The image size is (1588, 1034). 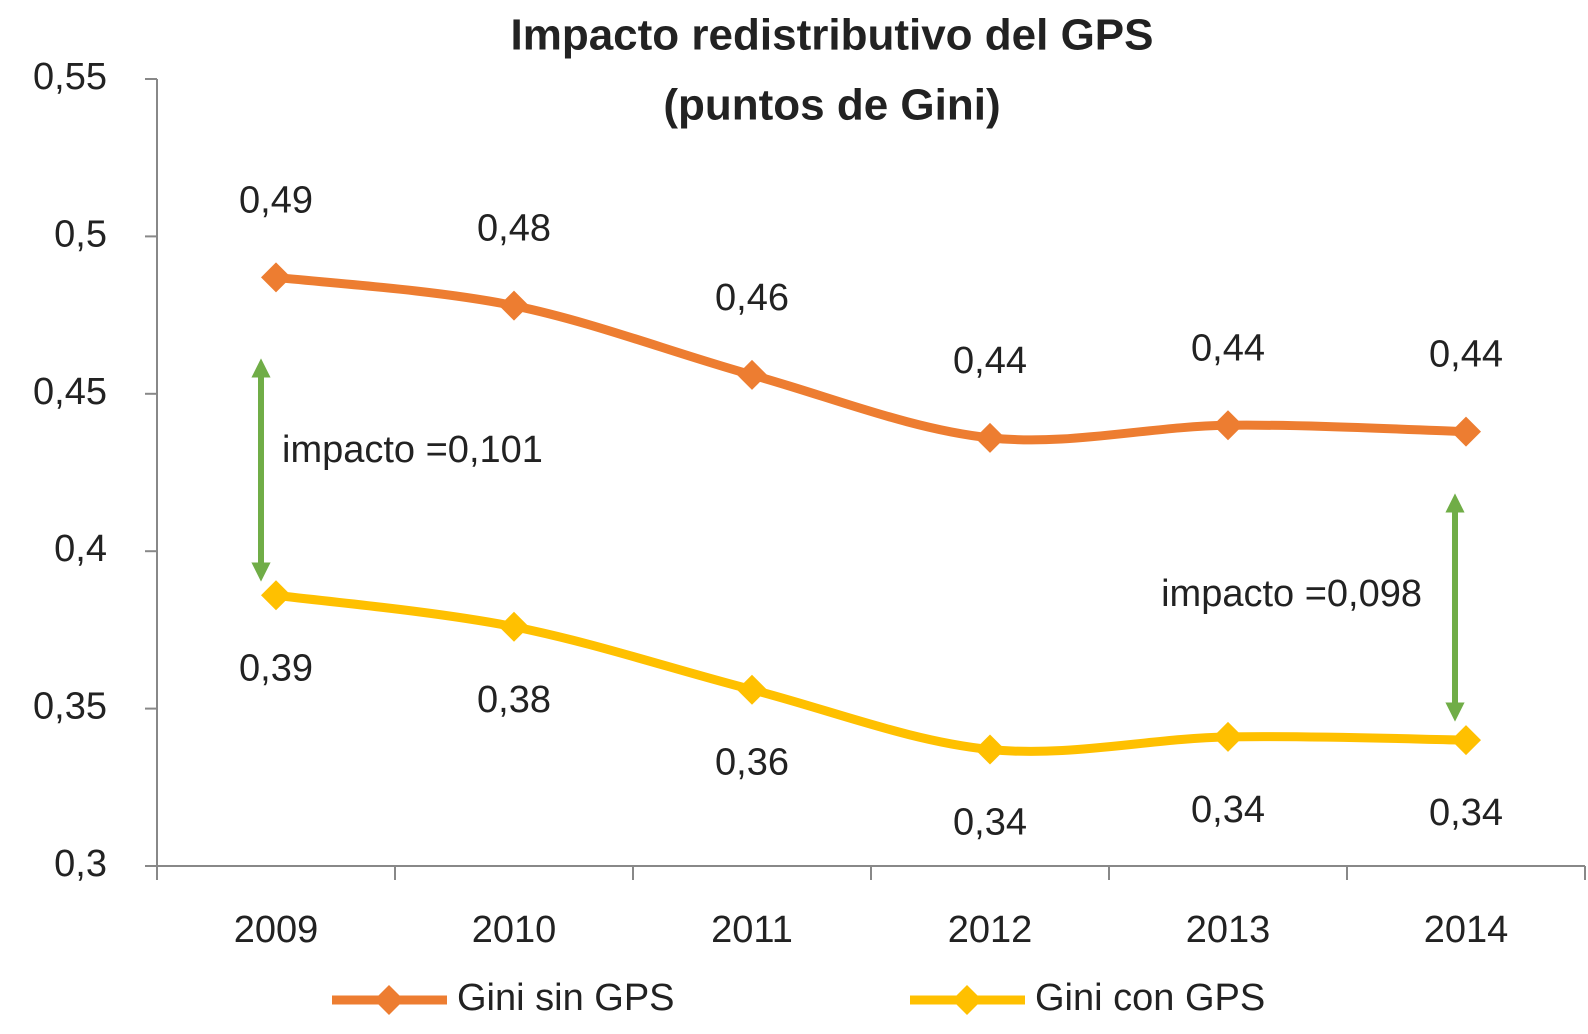 I want to click on data-label: 0,38, so click(x=514, y=700).